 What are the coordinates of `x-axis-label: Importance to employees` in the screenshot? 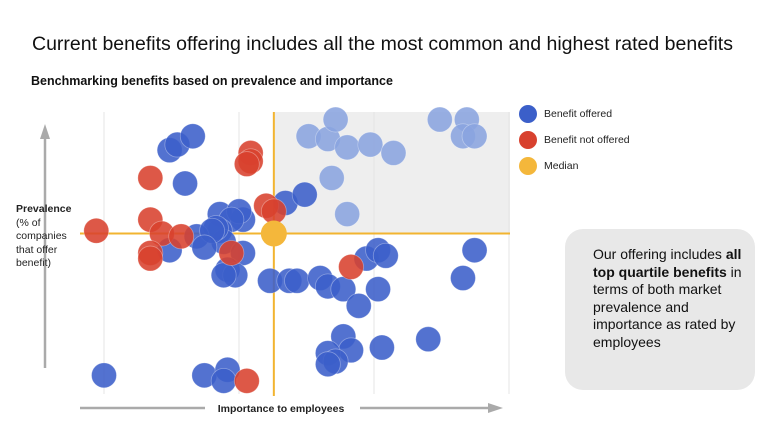 It's located at (281, 409).